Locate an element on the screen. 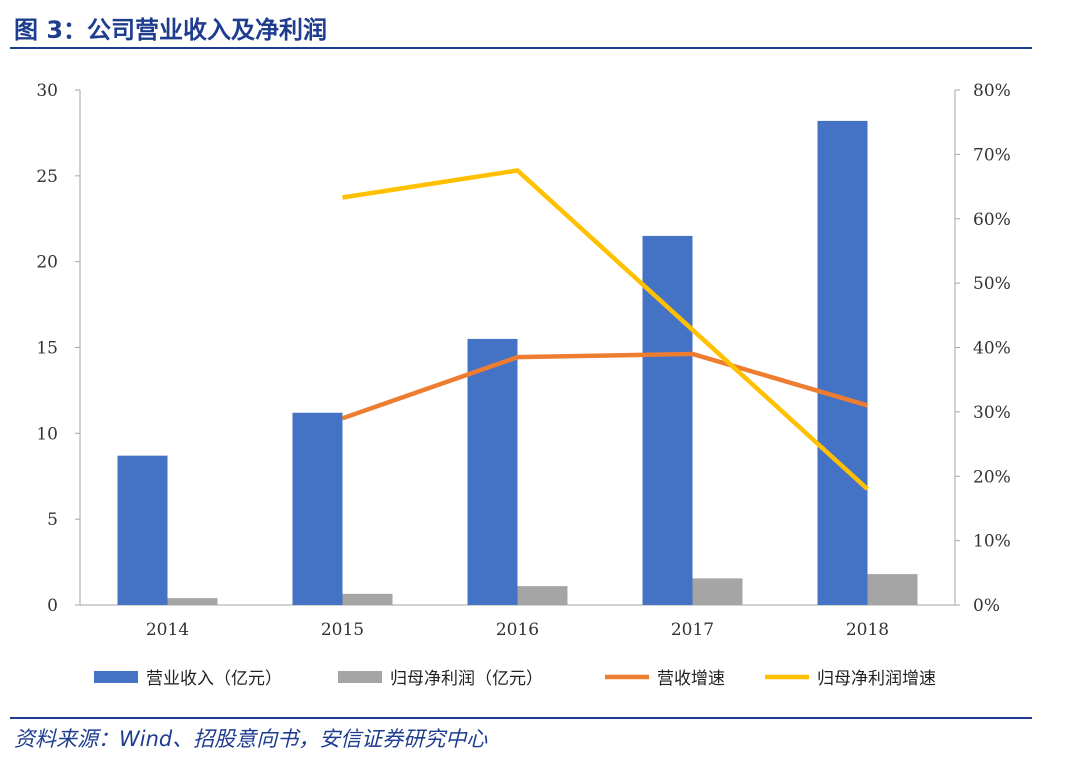  left-tick-label: 15 is located at coordinates (47, 349).